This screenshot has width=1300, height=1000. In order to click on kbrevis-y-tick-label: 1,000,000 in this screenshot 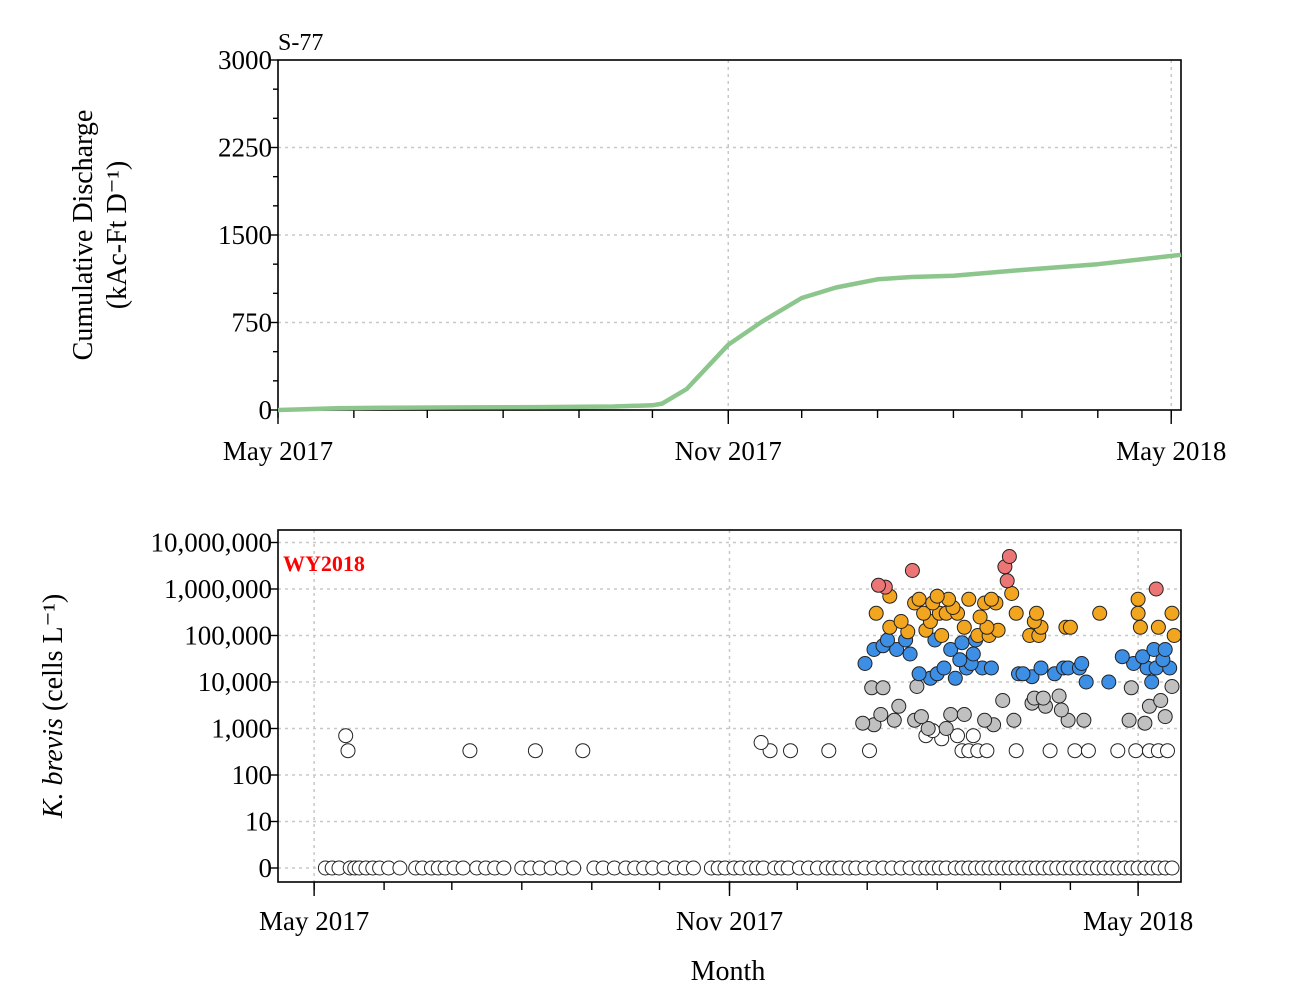, I will do `click(218, 589)`.